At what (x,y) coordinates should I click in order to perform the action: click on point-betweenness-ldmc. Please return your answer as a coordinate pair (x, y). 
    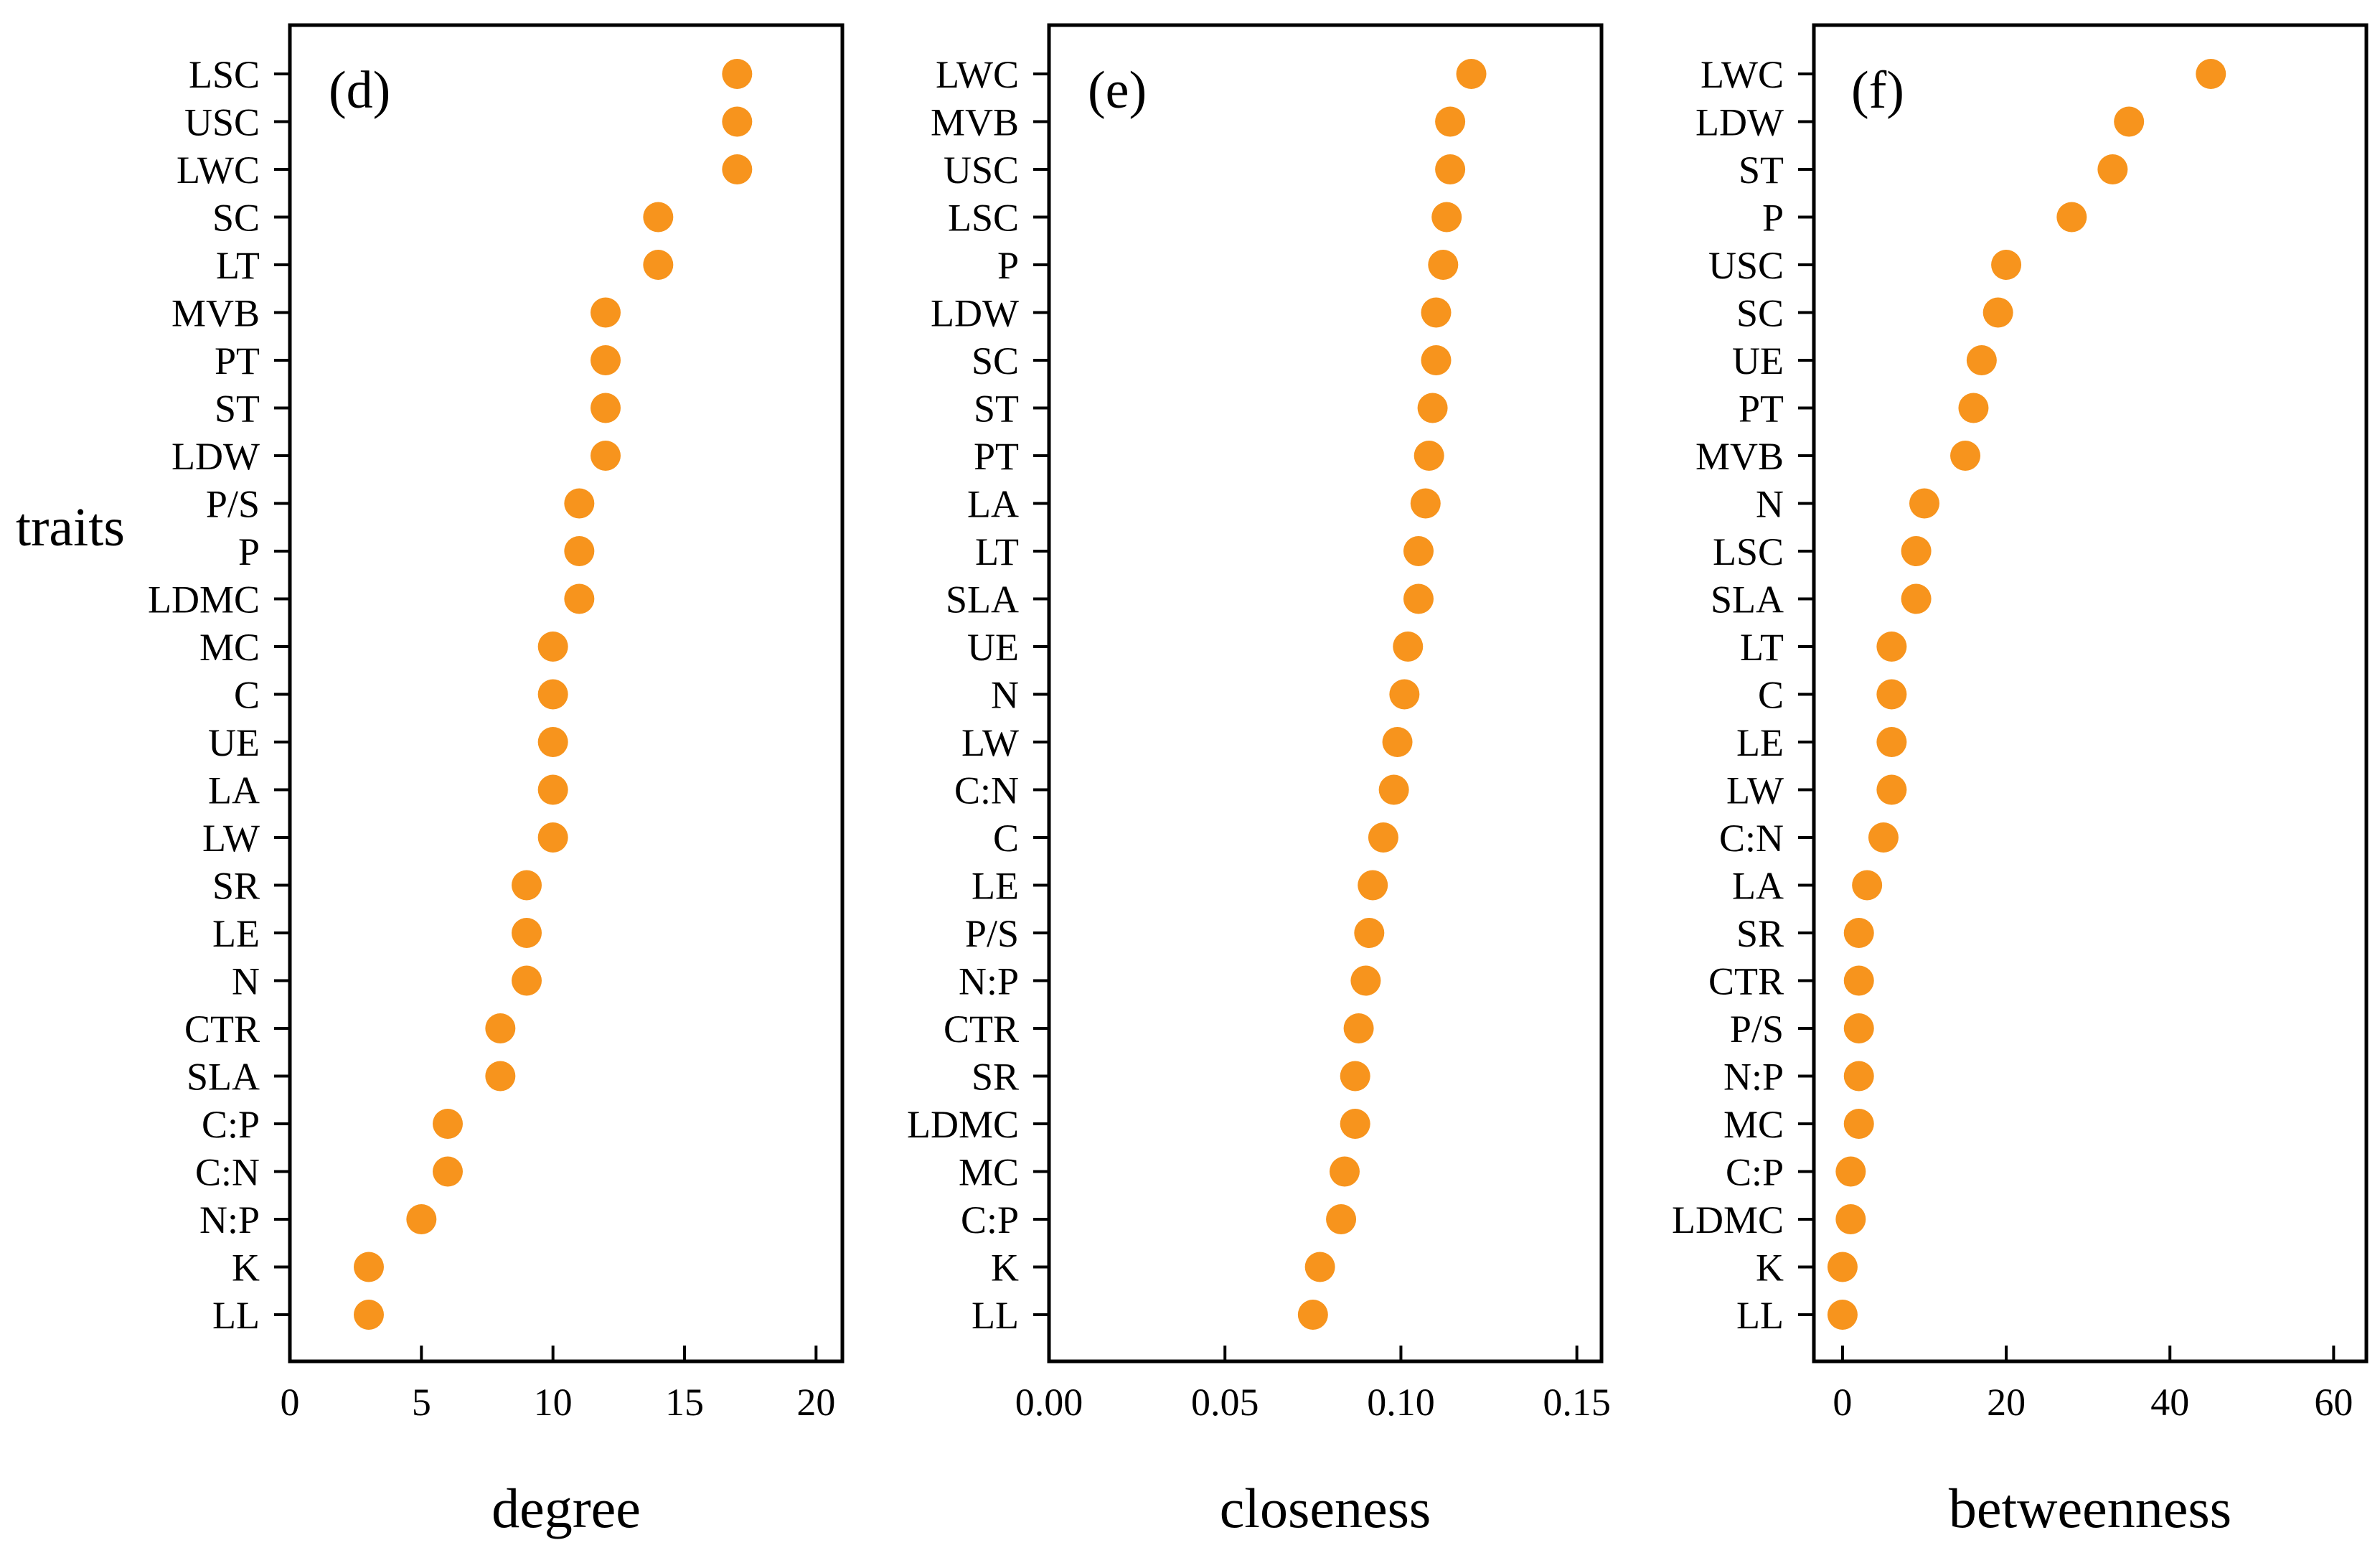
    Looking at the image, I should click on (1851, 1219).